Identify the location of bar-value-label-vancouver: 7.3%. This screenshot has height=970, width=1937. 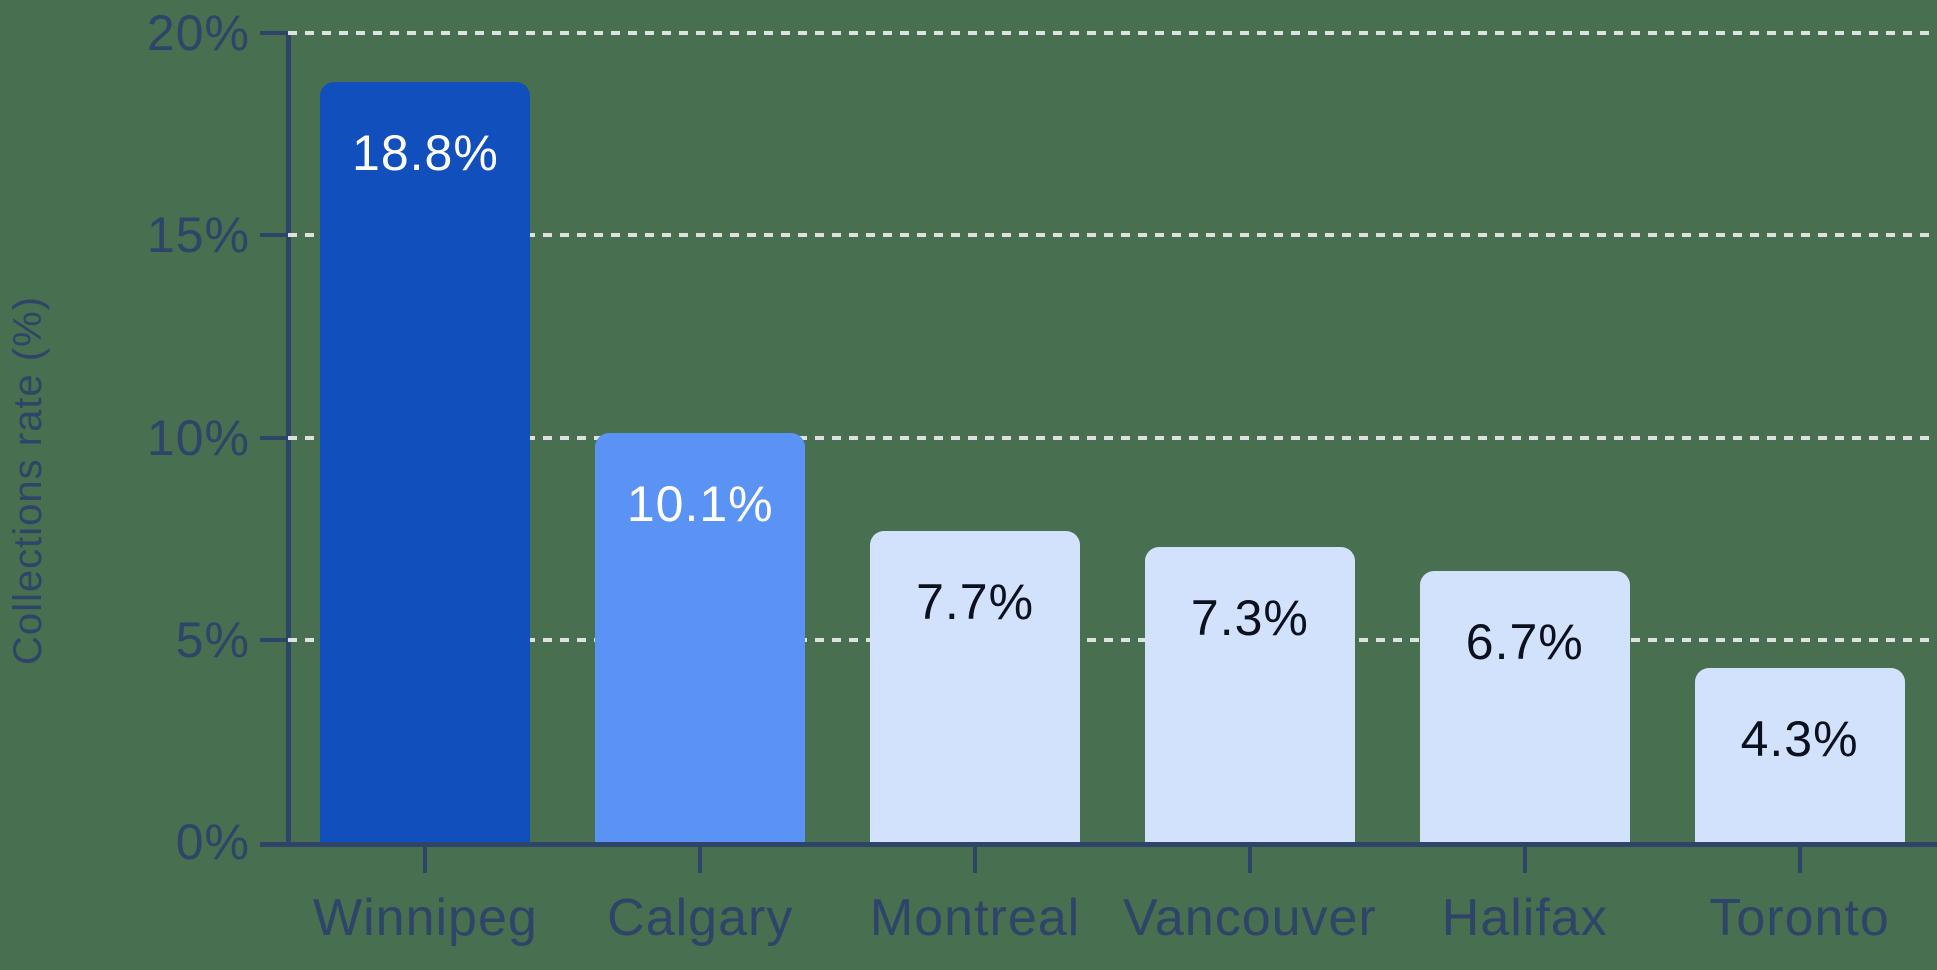
(1249, 617).